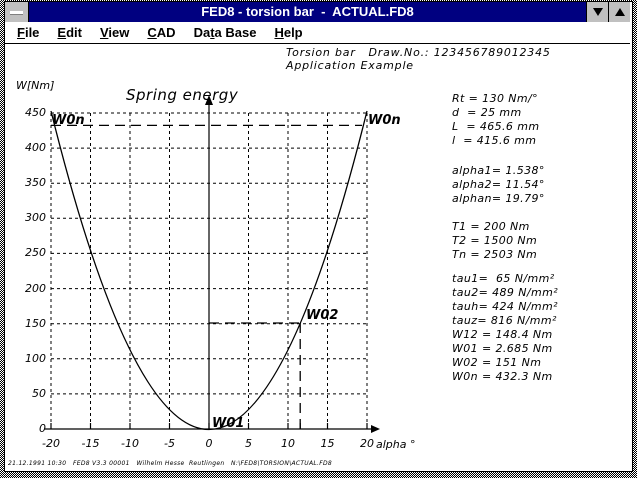  I want to click on x-tick-20: 20, so click(367, 443).